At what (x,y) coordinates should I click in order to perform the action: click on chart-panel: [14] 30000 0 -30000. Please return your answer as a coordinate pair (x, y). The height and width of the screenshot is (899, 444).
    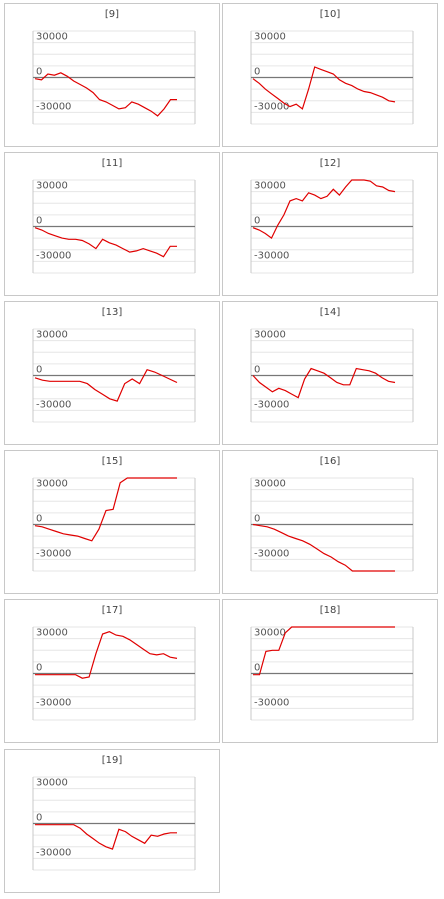
    Looking at the image, I should click on (330, 373).